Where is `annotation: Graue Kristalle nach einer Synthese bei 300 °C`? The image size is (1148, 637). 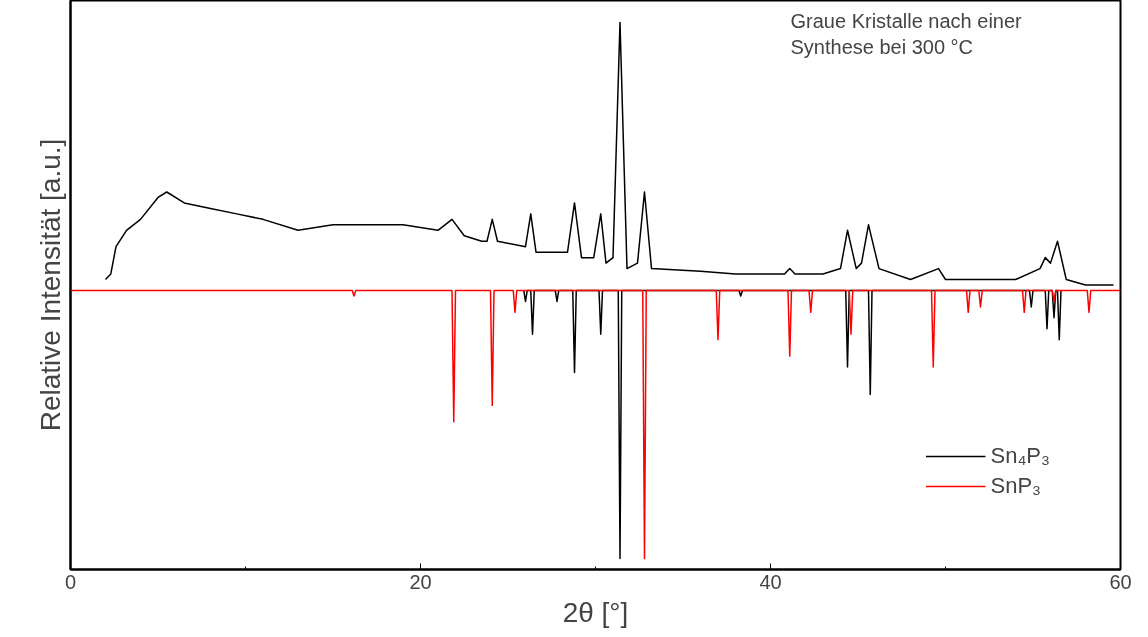
annotation: Graue Kristalle nach einer Synthese bei 300 °C is located at coordinates (906, 33).